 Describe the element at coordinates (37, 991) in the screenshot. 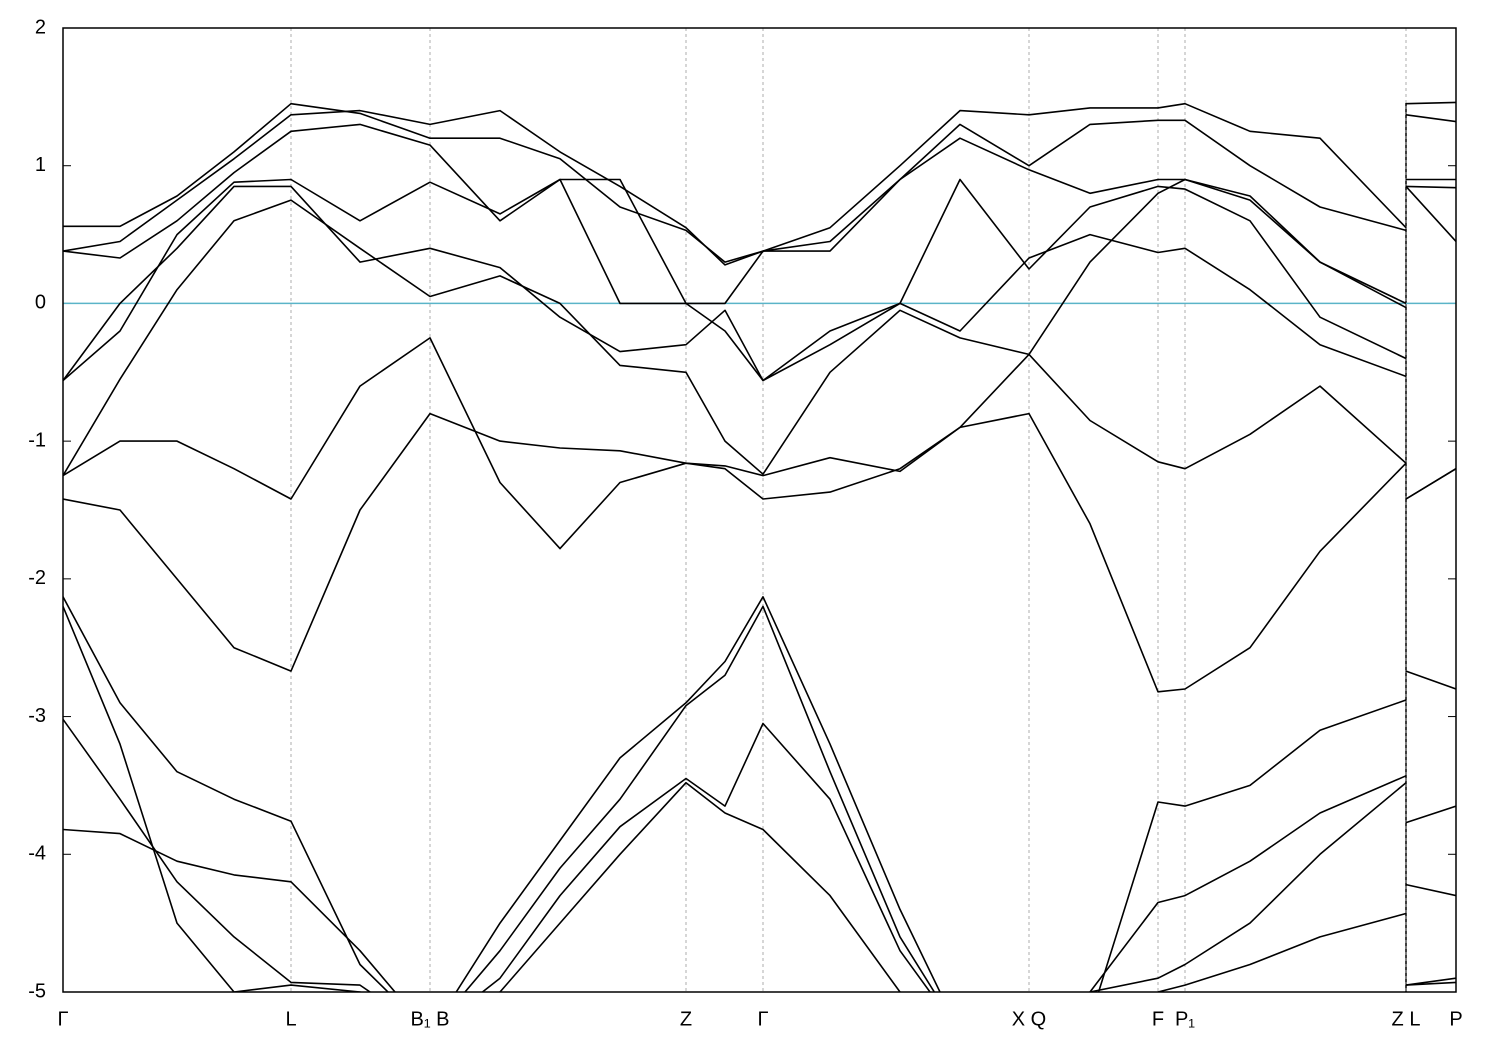

I see `y-tick-label: -5` at that location.